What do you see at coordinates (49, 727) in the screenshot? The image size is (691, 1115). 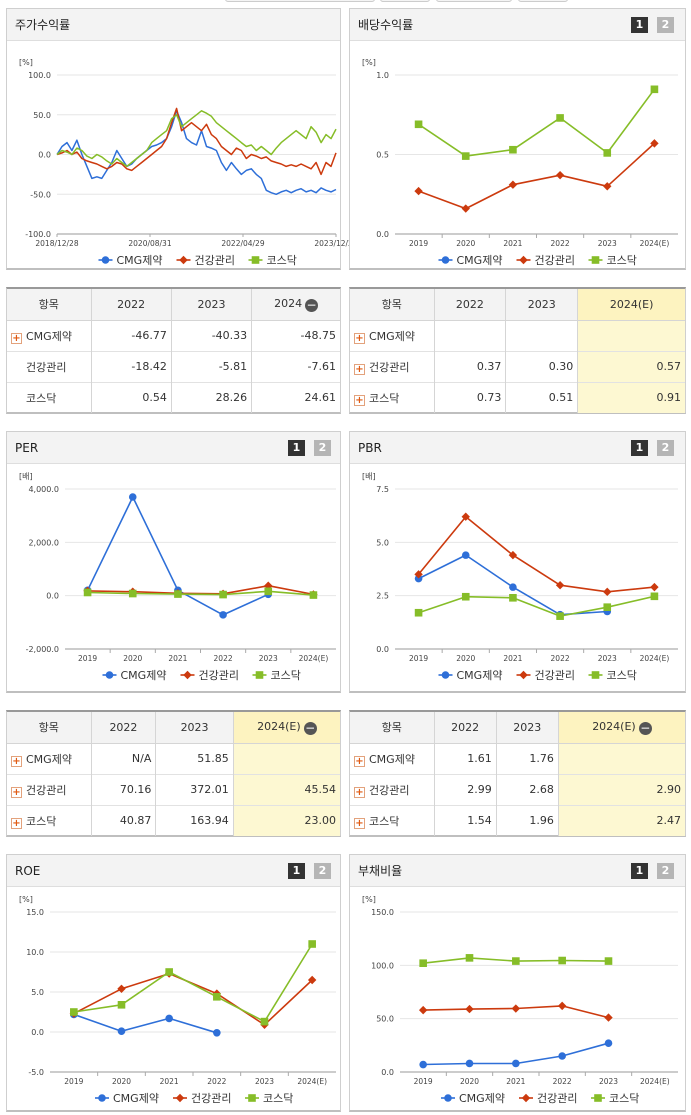 I see `column-header-label: 항목` at bounding box center [49, 727].